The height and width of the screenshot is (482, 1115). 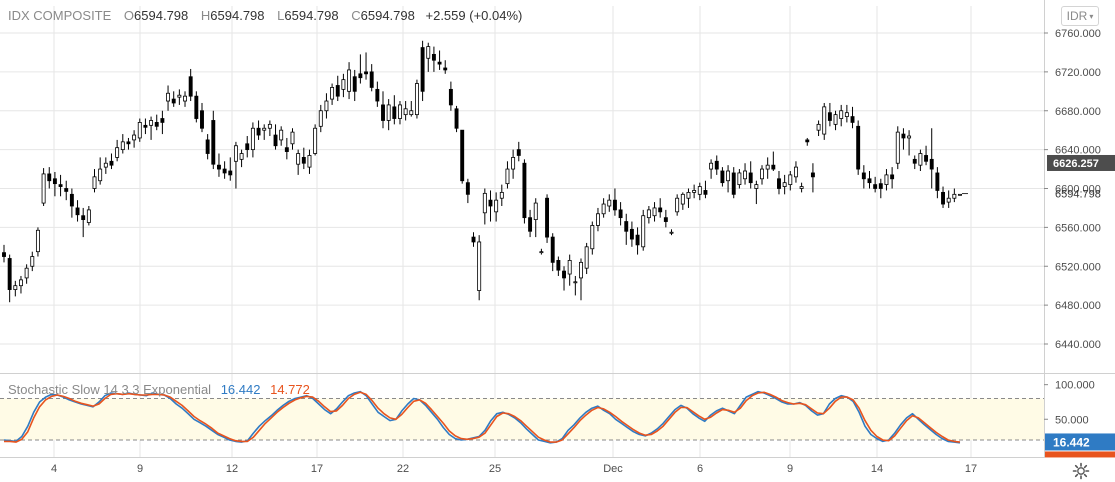 I want to click on stochastic-name: Stochastic Slow 14 3 3 Exponential, so click(x=110, y=389).